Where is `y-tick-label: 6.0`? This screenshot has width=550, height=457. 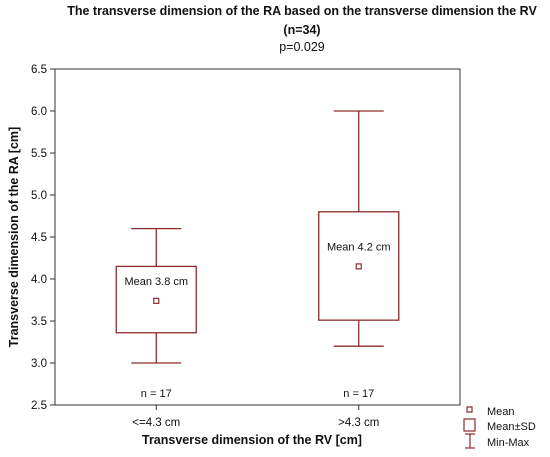
y-tick-label: 6.0 is located at coordinates (39, 112).